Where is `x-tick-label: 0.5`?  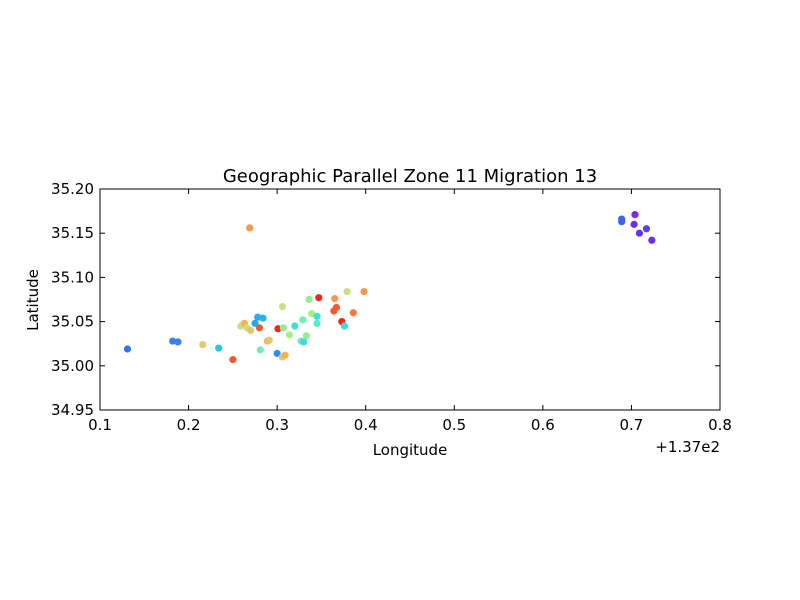
x-tick-label: 0.5 is located at coordinates (454, 425).